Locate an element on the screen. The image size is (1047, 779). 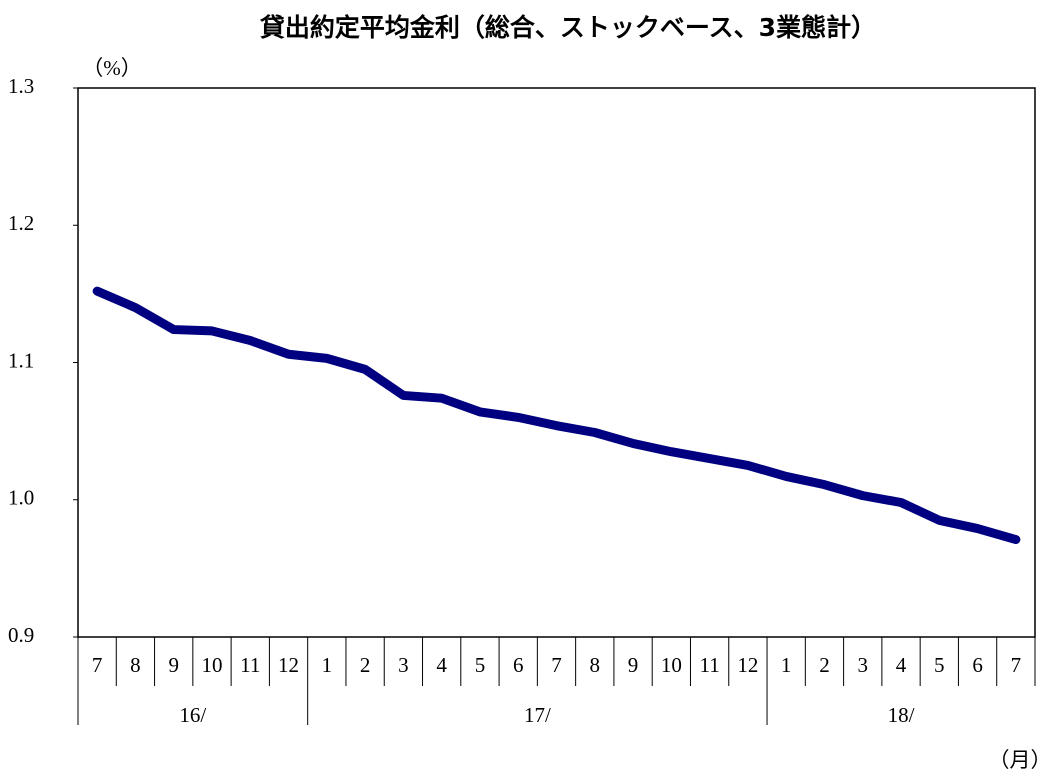
y-tick-label: 1.1 is located at coordinates (21, 360).